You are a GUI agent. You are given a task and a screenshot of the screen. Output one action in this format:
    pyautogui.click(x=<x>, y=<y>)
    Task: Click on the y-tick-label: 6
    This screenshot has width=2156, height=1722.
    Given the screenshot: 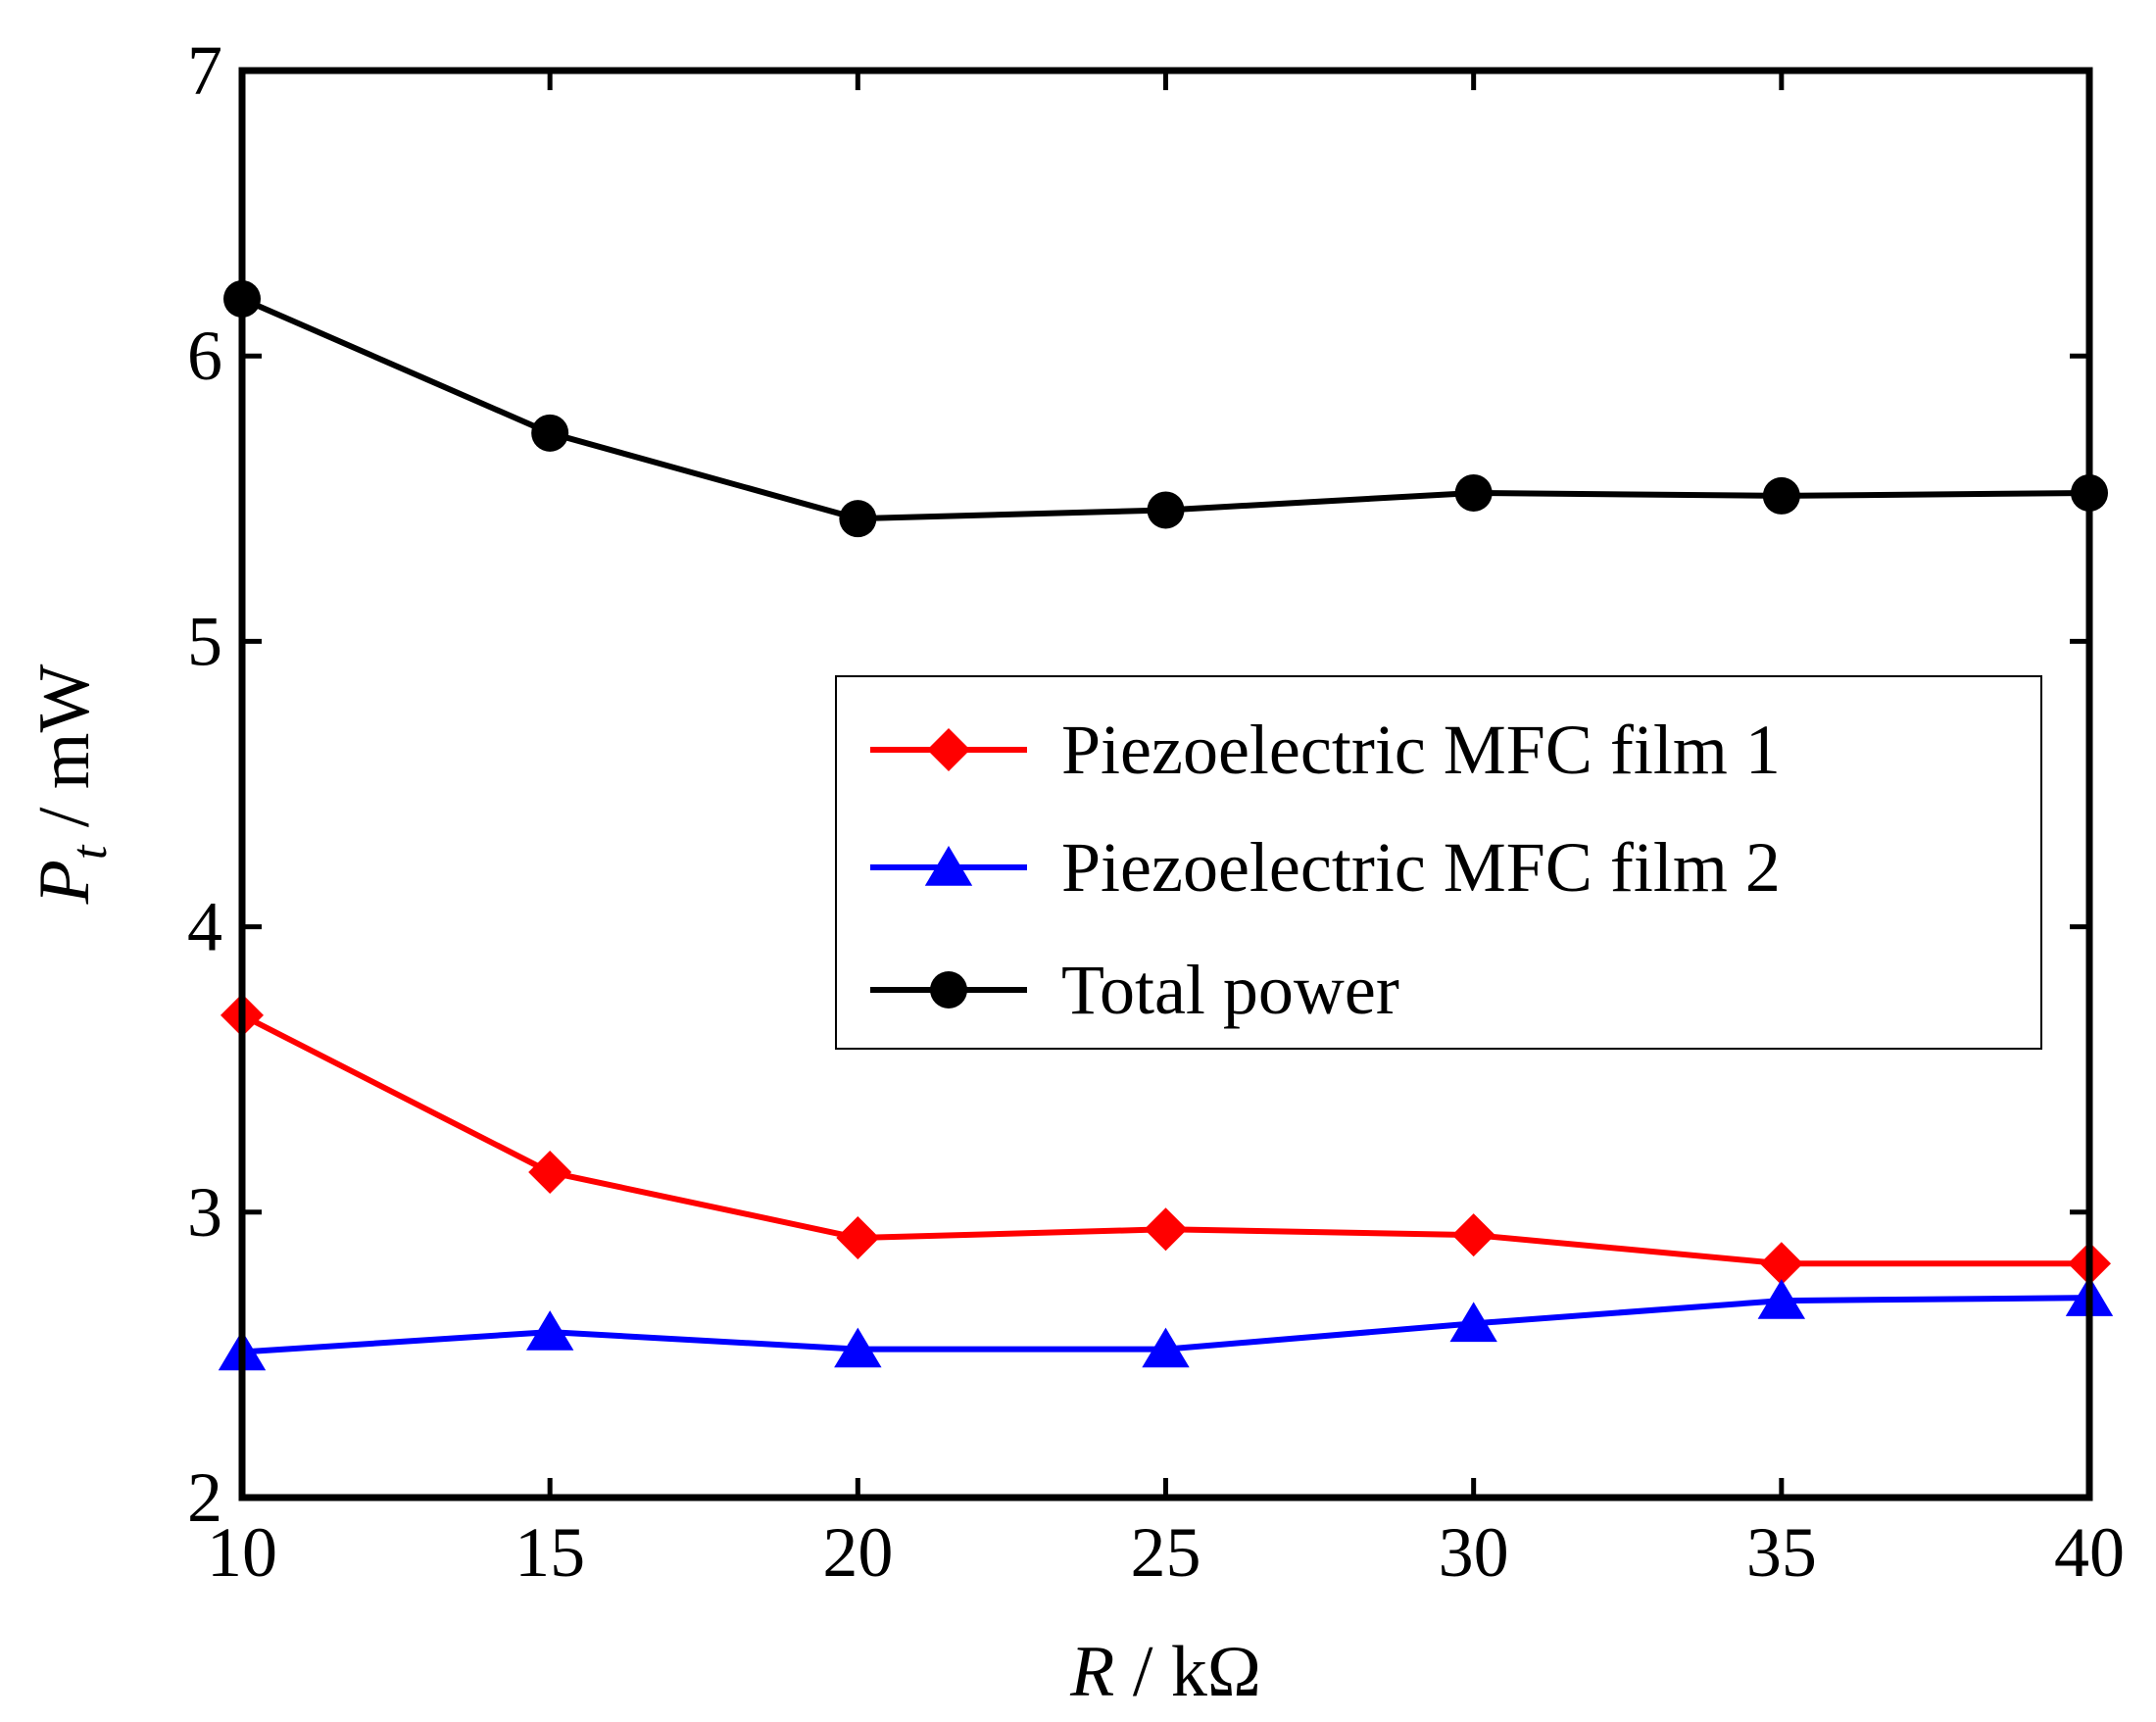 What is the action you would take?
    pyautogui.click(x=204, y=356)
    